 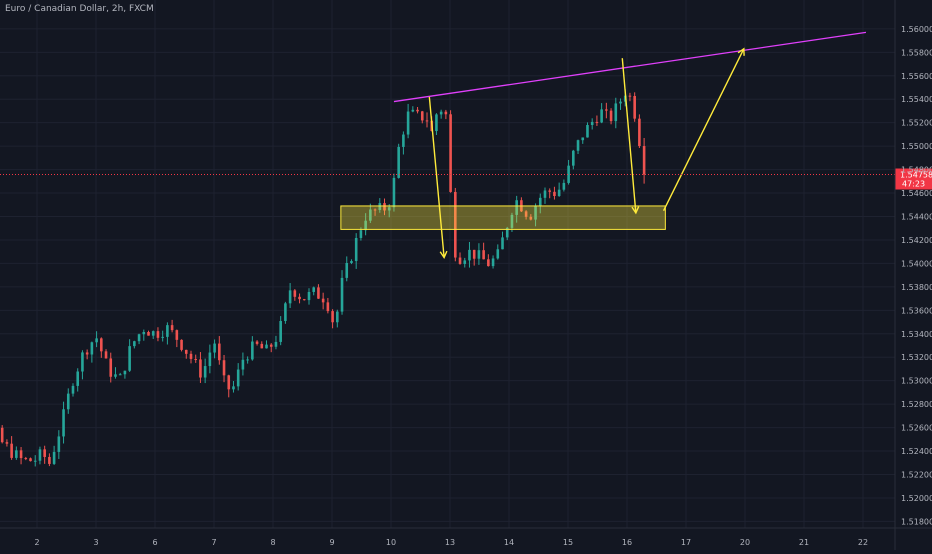 What do you see at coordinates (913, 184) in the screenshot?
I see `bar-countdown-label: 47:23` at bounding box center [913, 184].